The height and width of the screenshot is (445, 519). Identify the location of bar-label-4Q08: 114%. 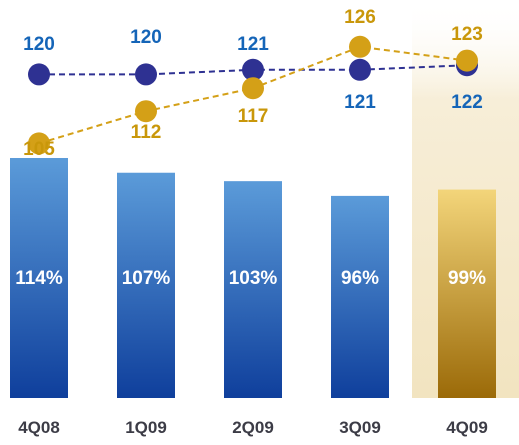
(39, 278).